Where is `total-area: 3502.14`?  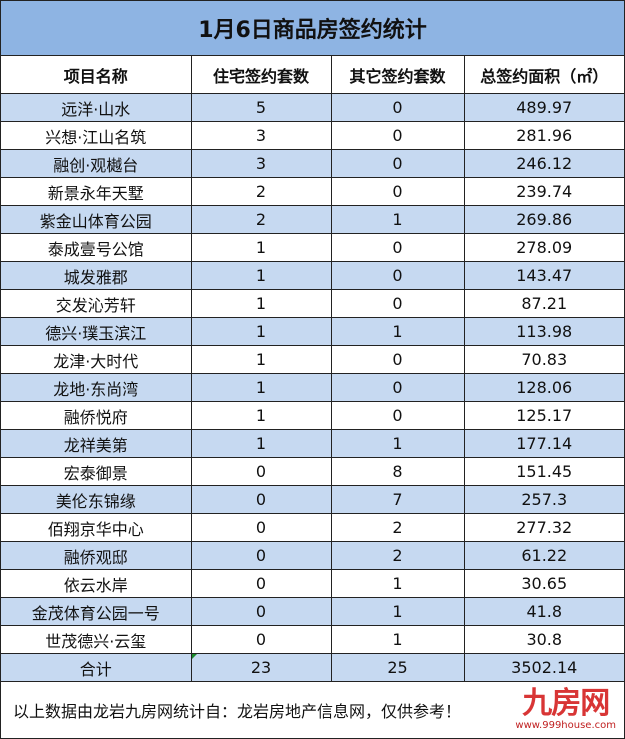
total-area: 3502.14 is located at coordinates (543, 667).